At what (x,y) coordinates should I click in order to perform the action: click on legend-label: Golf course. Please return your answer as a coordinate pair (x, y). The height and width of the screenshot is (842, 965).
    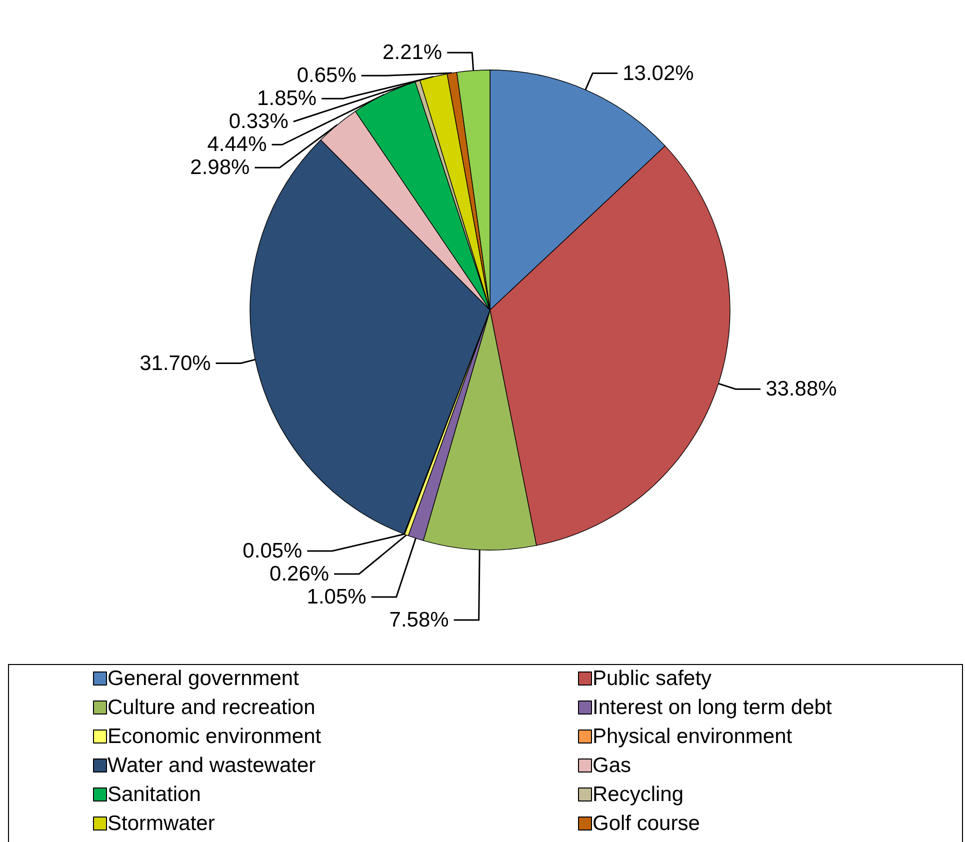
    Looking at the image, I should click on (646, 823).